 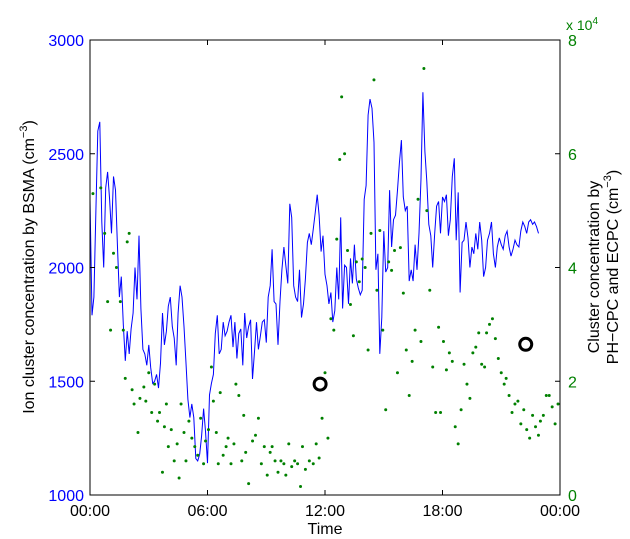 What do you see at coordinates (566, 269) in the screenshot?
I see `right-axis: 0 2 4 6 8` at bounding box center [566, 269].